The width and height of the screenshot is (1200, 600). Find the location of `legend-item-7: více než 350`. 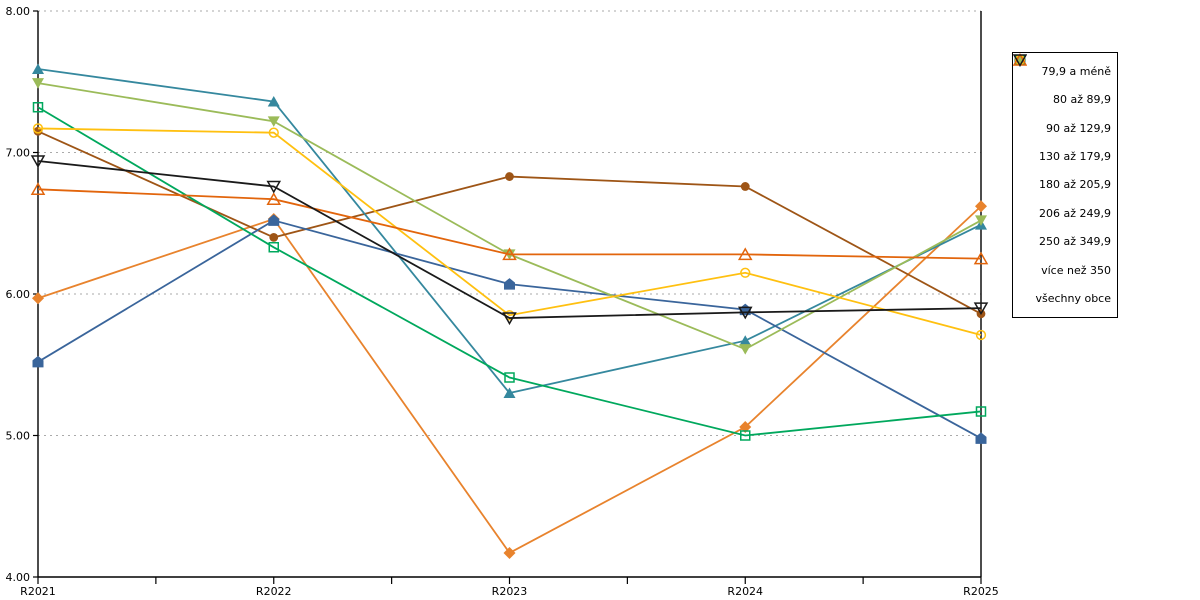

legend-item-7: více než 350 is located at coordinates (1062, 168).